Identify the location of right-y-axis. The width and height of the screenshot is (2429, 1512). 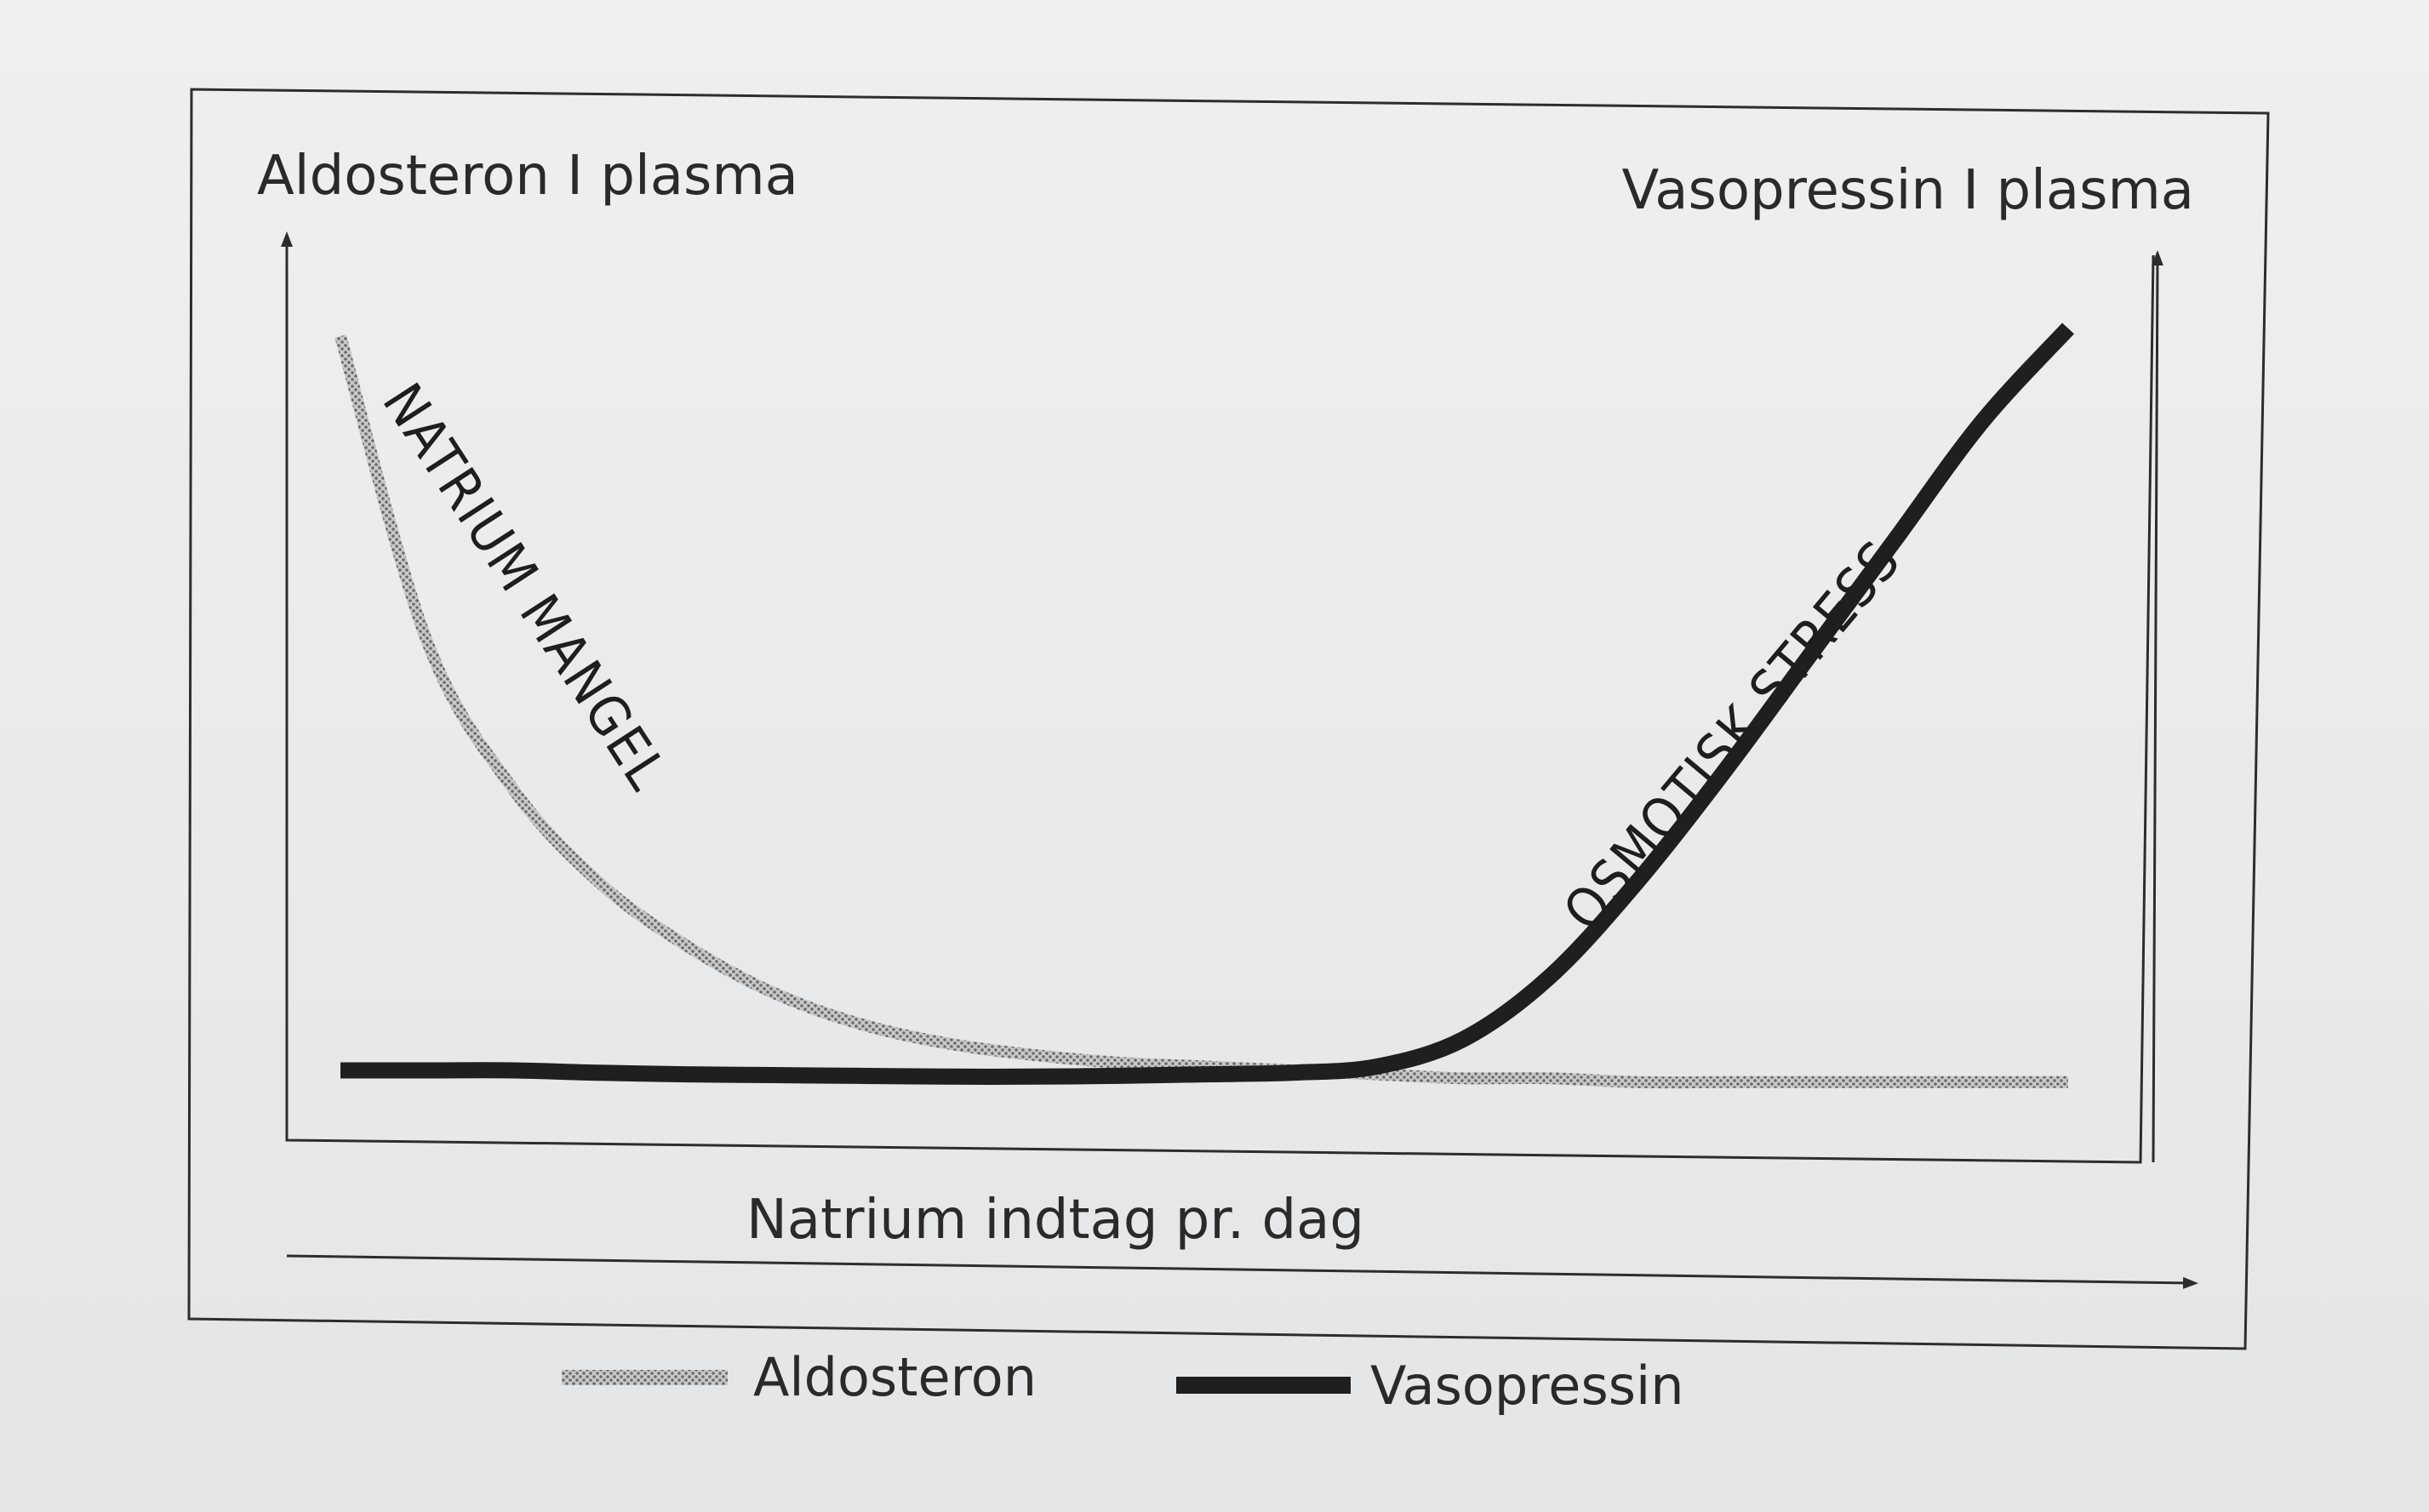
(2157, 706).